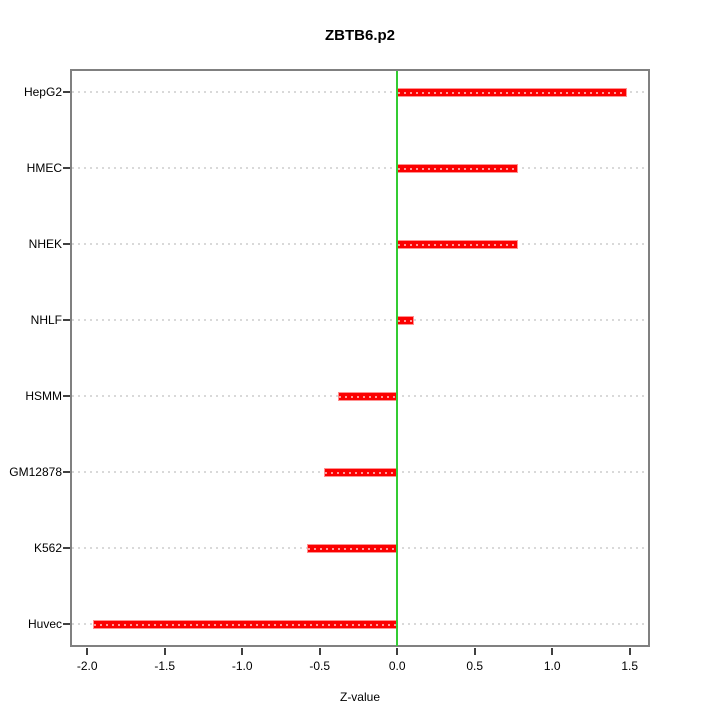 Image resolution: width=720 pixels, height=720 pixels. What do you see at coordinates (44, 624) in the screenshot?
I see `y-axis-label: Huvec` at bounding box center [44, 624].